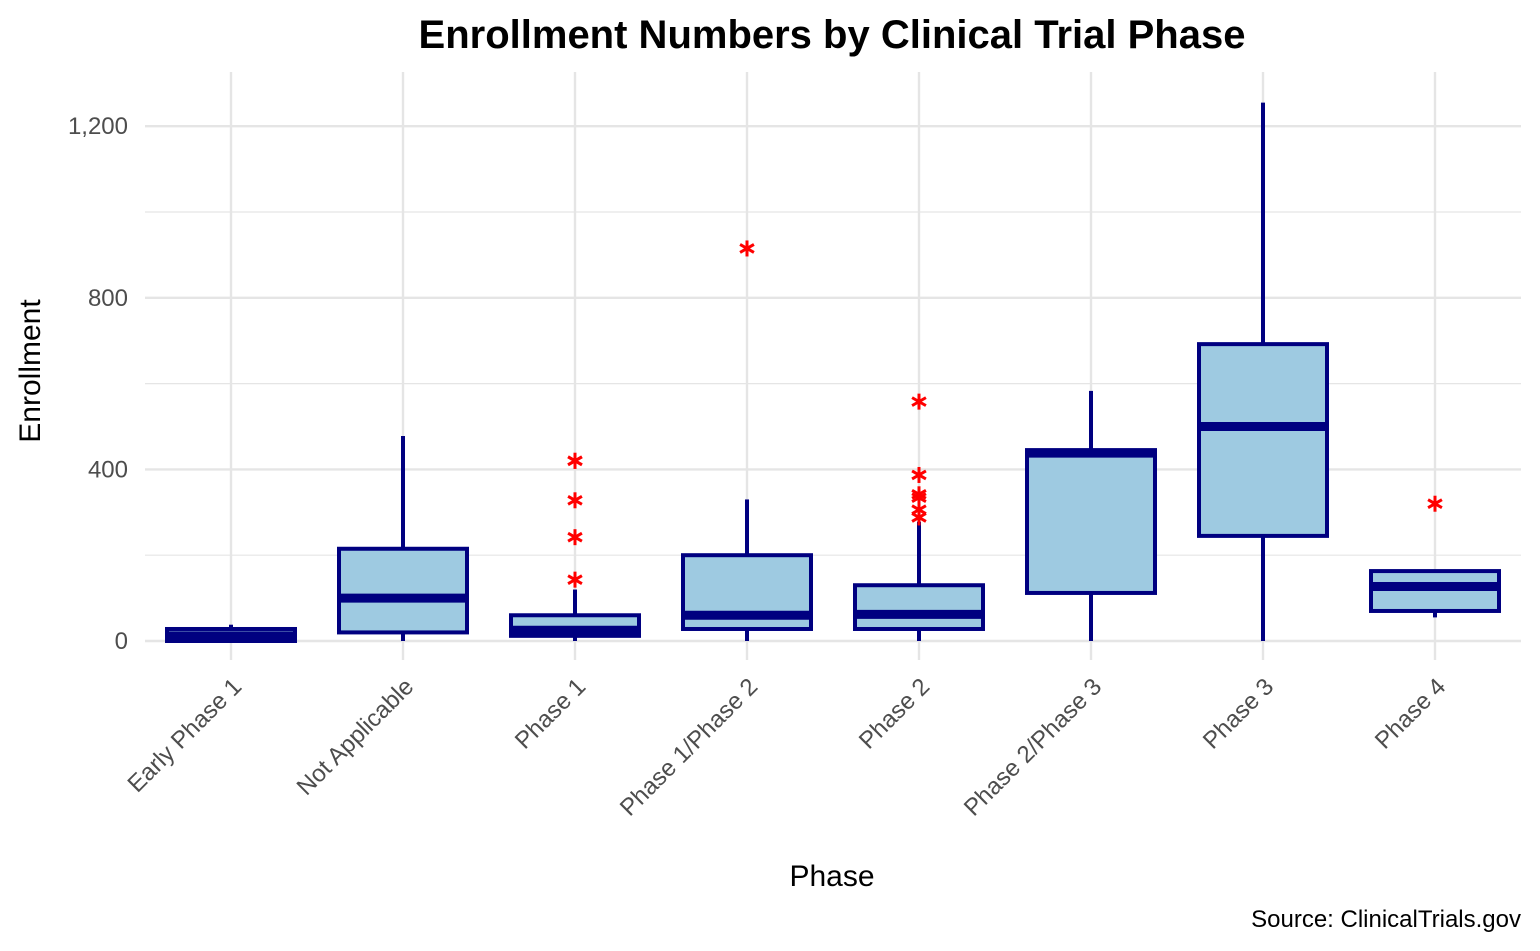 This screenshot has width=1540, height=951. I want to click on box-not-applicable, so click(403, 538).